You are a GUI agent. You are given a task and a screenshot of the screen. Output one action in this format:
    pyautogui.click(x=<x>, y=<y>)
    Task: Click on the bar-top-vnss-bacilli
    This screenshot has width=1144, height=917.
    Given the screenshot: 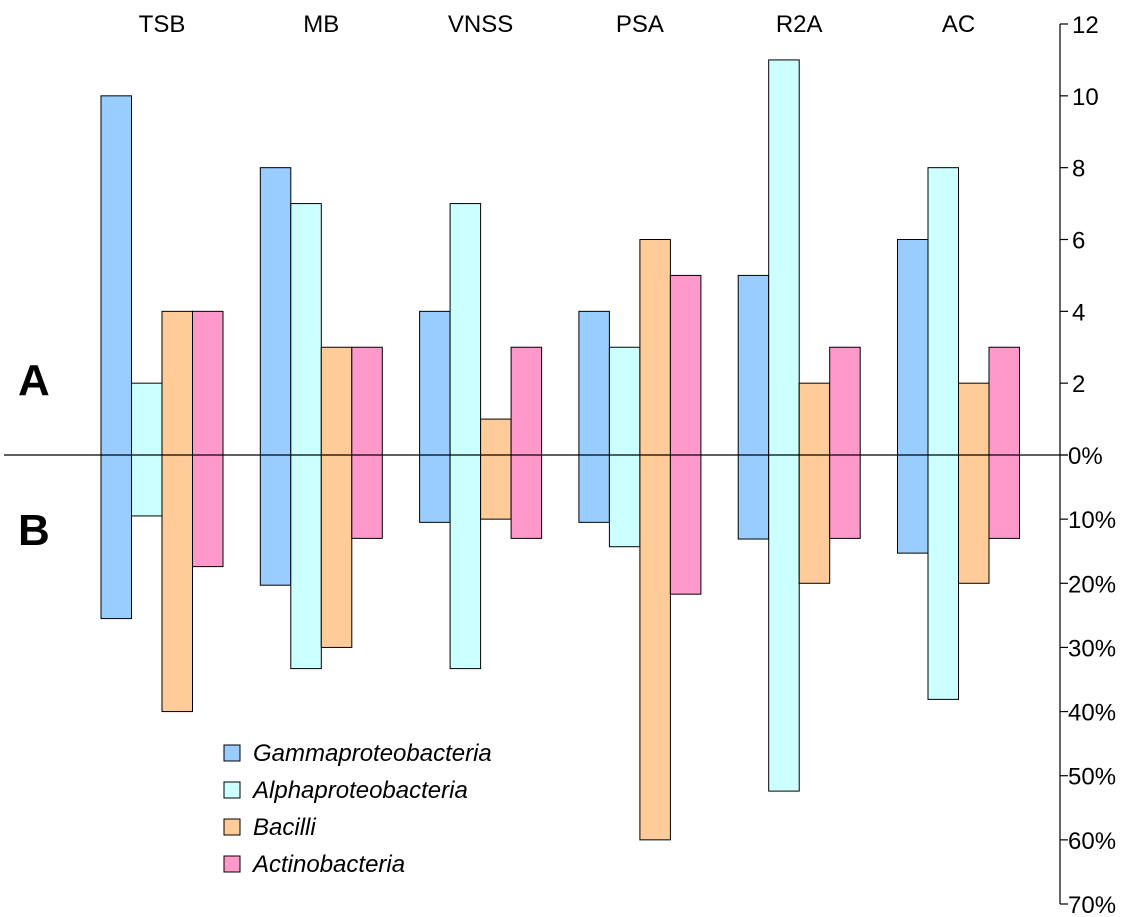 What is the action you would take?
    pyautogui.click(x=496, y=437)
    